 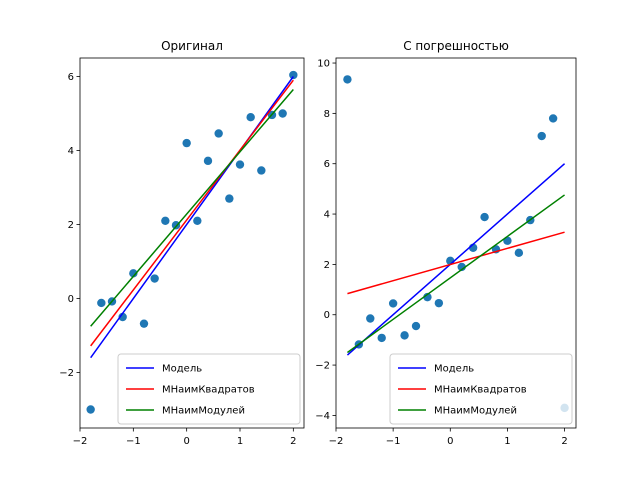 I want to click on y-tick-label: 8, so click(x=327, y=114).